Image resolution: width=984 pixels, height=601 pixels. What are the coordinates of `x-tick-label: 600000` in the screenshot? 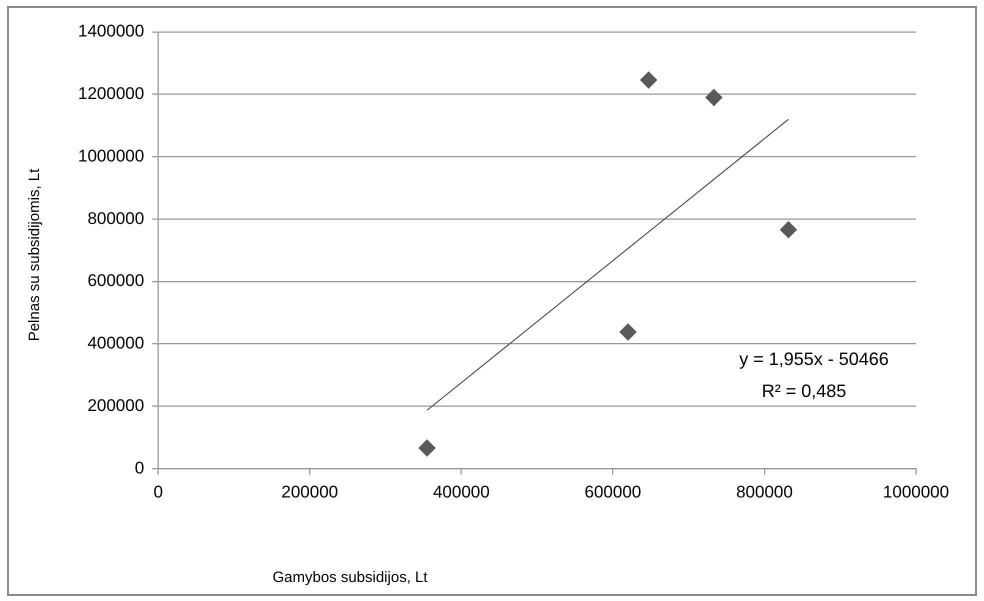 It's located at (613, 492).